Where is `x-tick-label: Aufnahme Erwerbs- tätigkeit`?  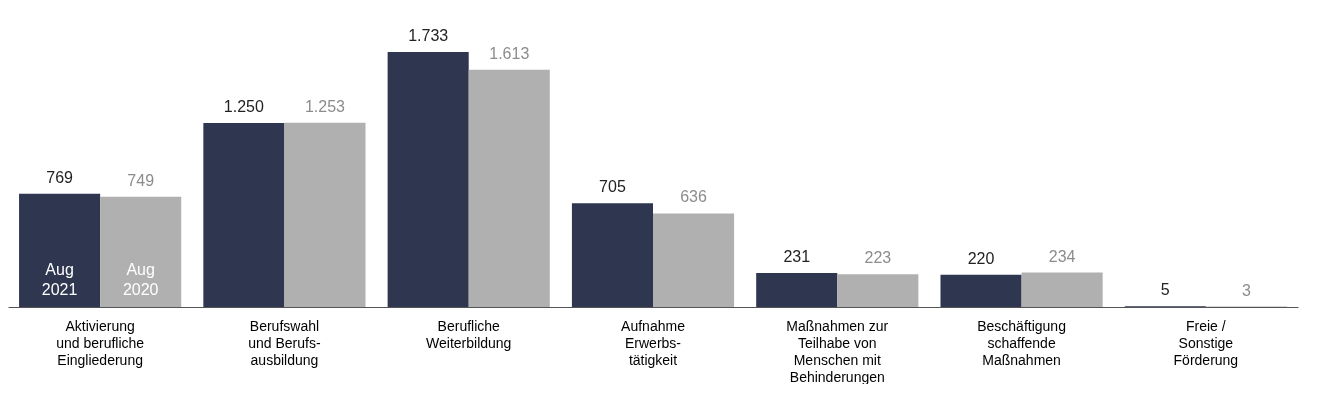
x-tick-label: Aufnahme Erwerbs- tätigkeit is located at coordinates (653, 342).